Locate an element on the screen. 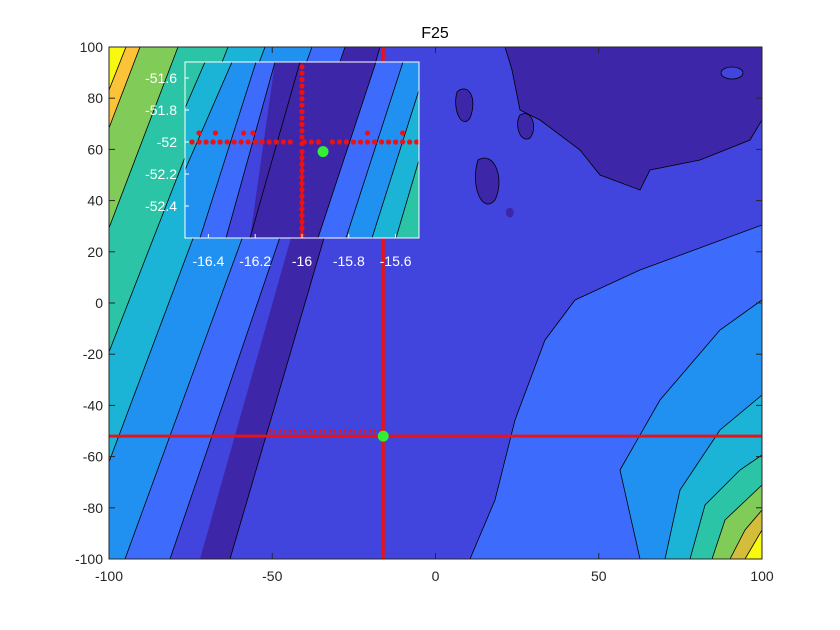 This screenshot has height=630, width=840. y-tick-label: 40 is located at coordinates (95, 201).